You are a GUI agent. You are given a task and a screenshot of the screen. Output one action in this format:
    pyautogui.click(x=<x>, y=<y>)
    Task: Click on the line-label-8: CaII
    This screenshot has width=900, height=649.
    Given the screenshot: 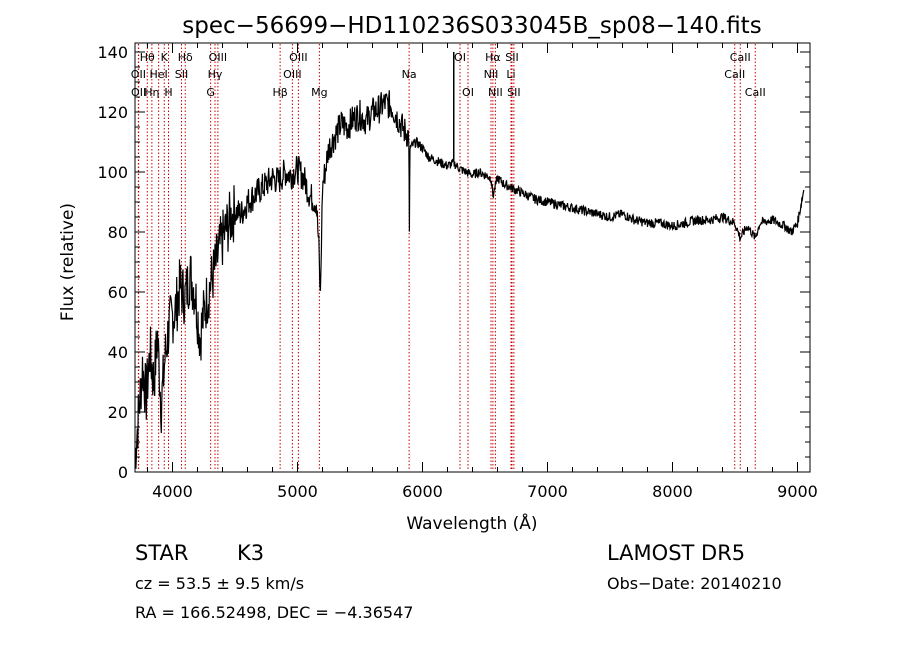 What is the action you would take?
    pyautogui.click(x=740, y=57)
    